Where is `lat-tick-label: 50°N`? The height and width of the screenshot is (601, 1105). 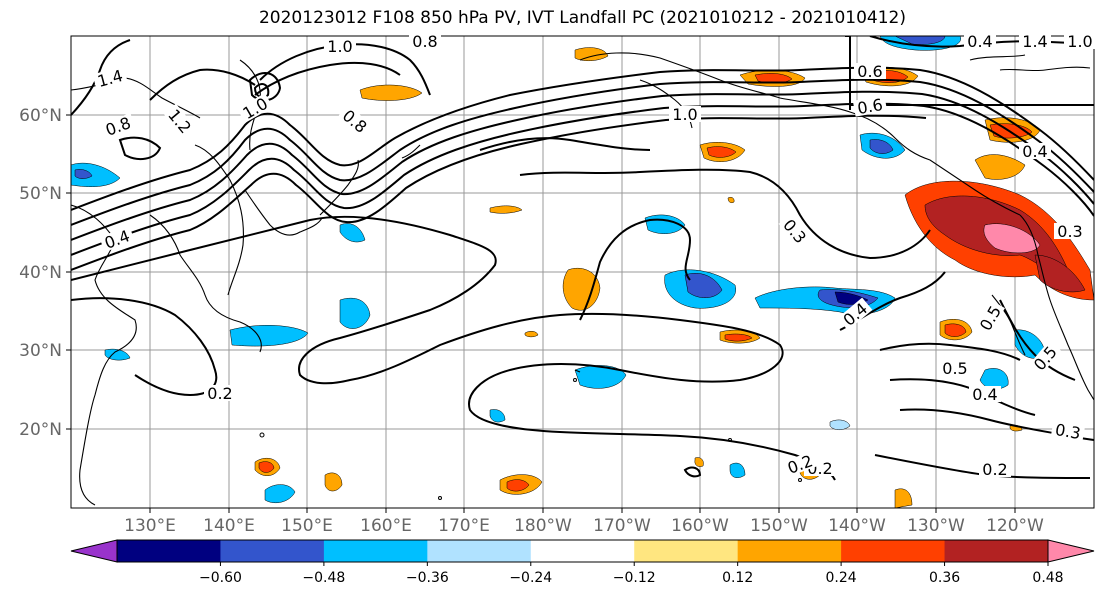
lat-tick-label: 50°N is located at coordinates (40, 194).